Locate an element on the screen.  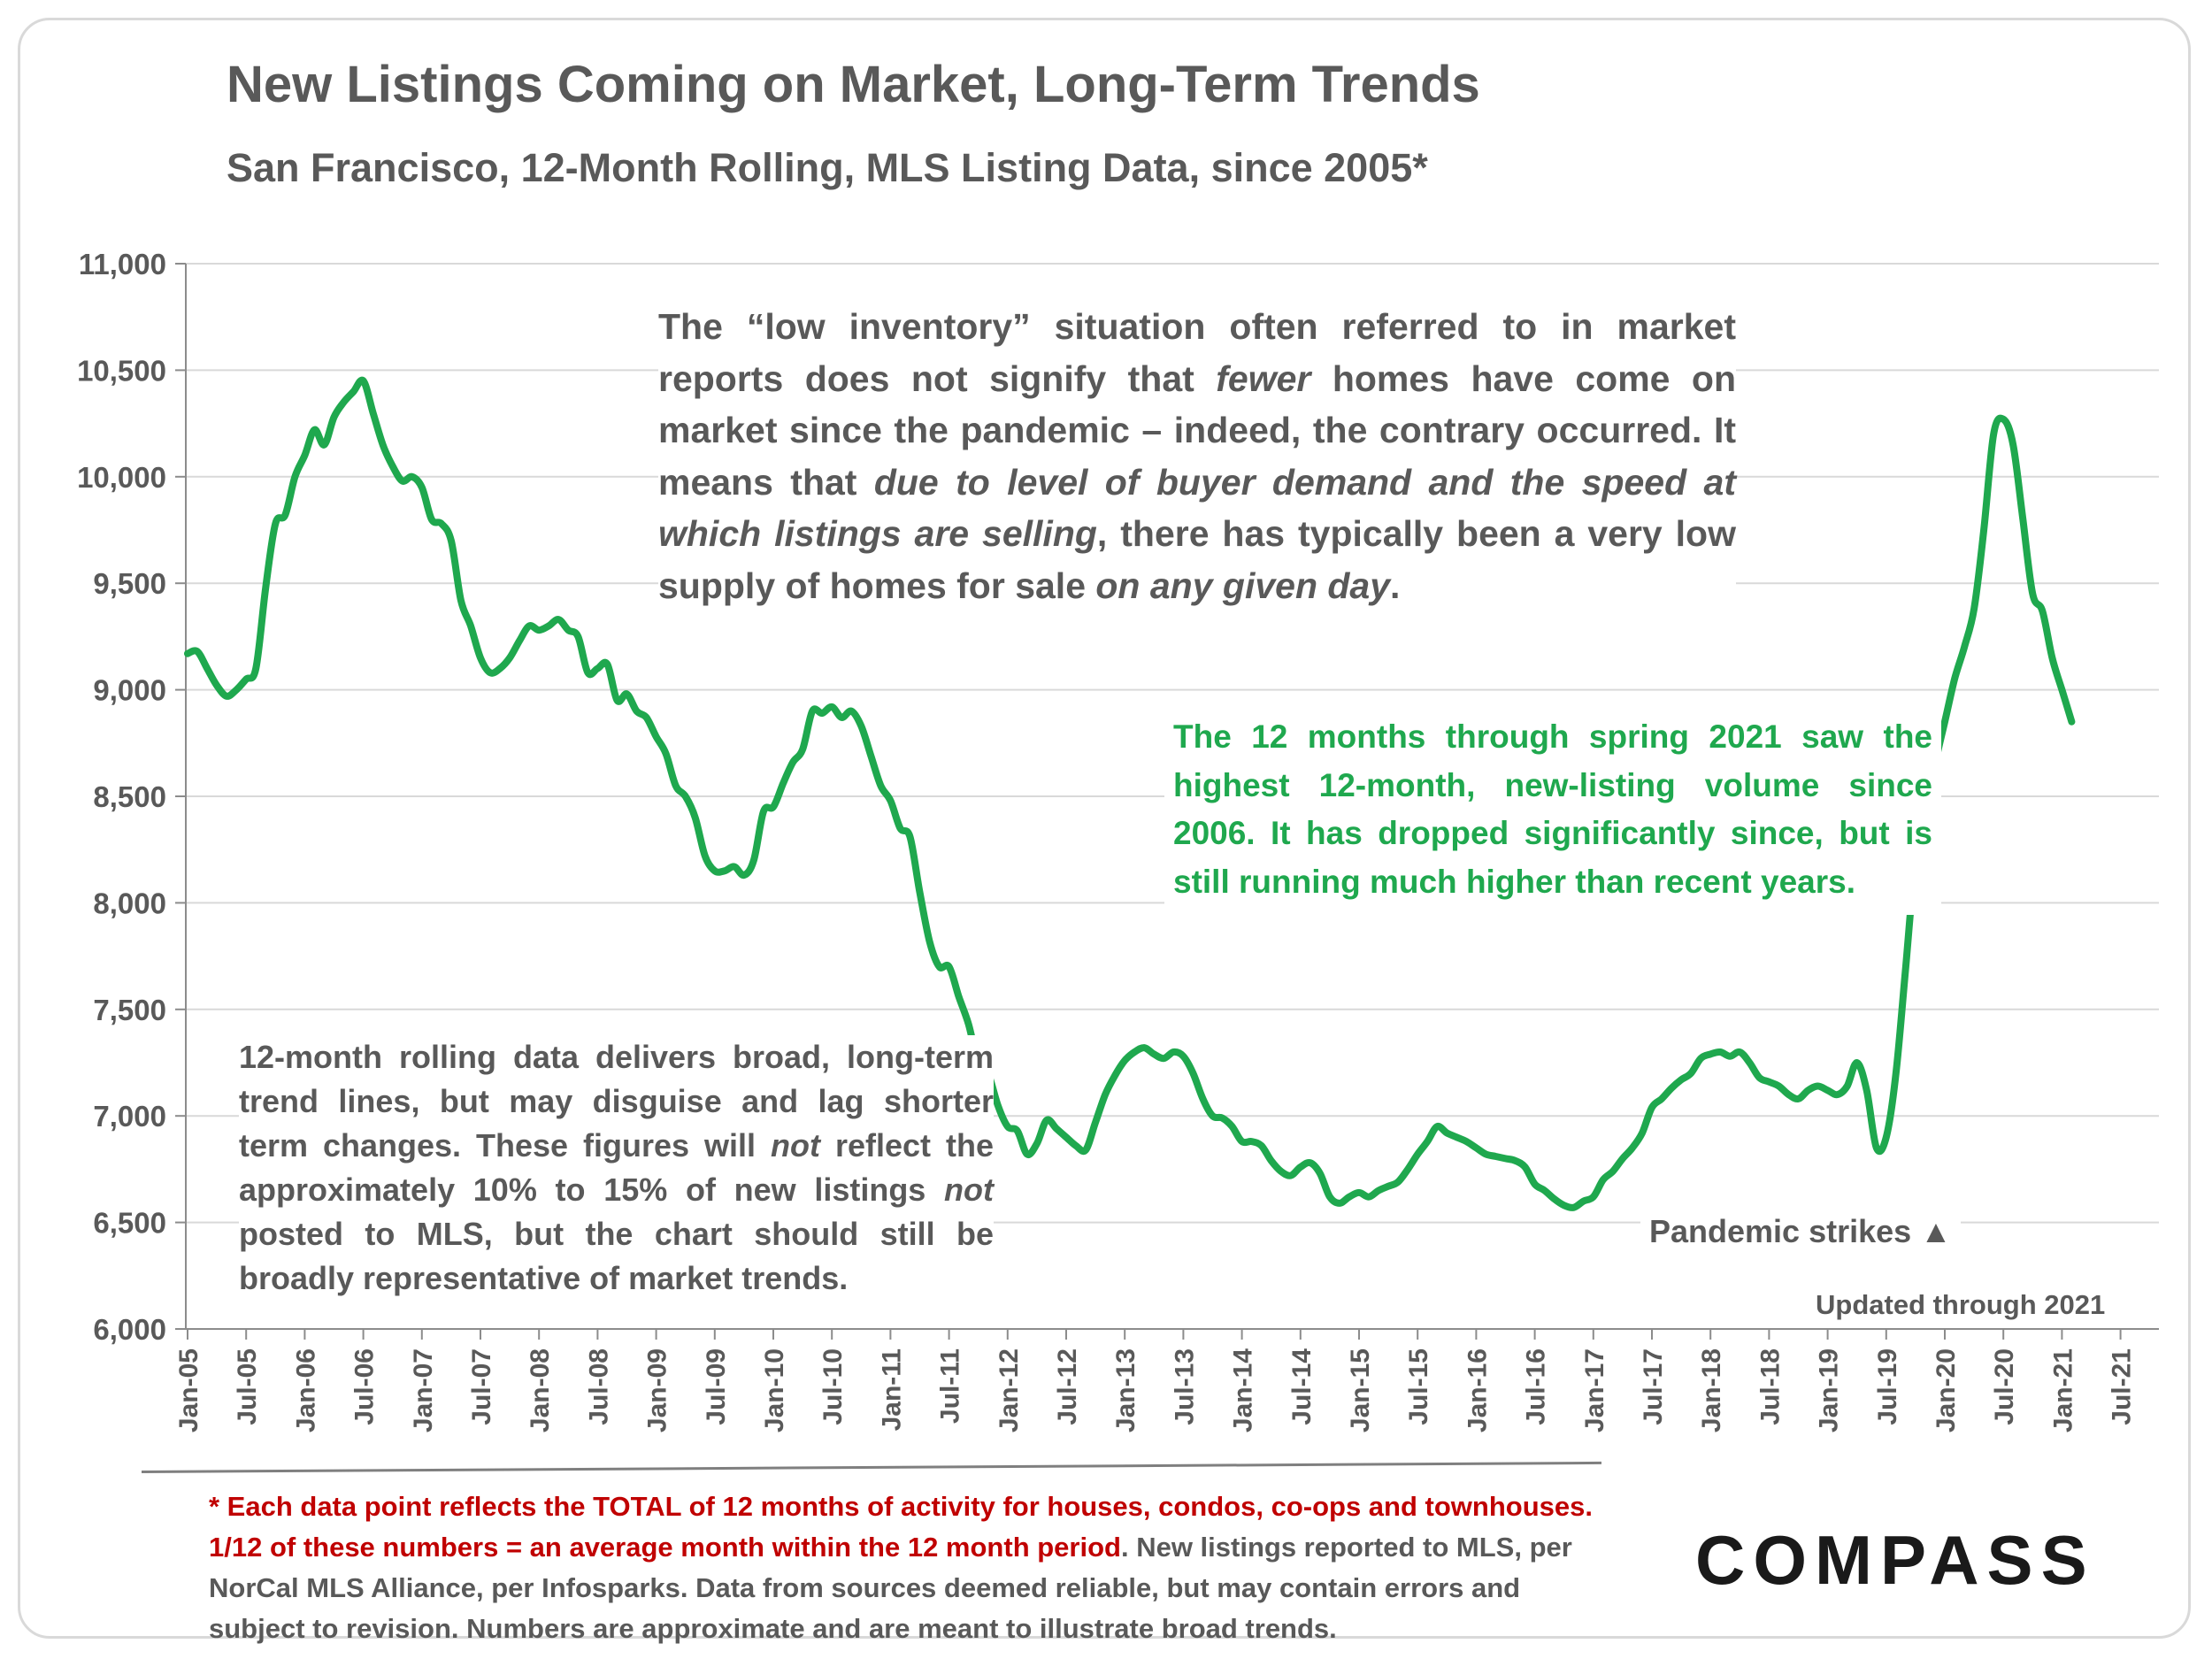
x-tick-label: Jul-10 is located at coordinates (833, 1387).